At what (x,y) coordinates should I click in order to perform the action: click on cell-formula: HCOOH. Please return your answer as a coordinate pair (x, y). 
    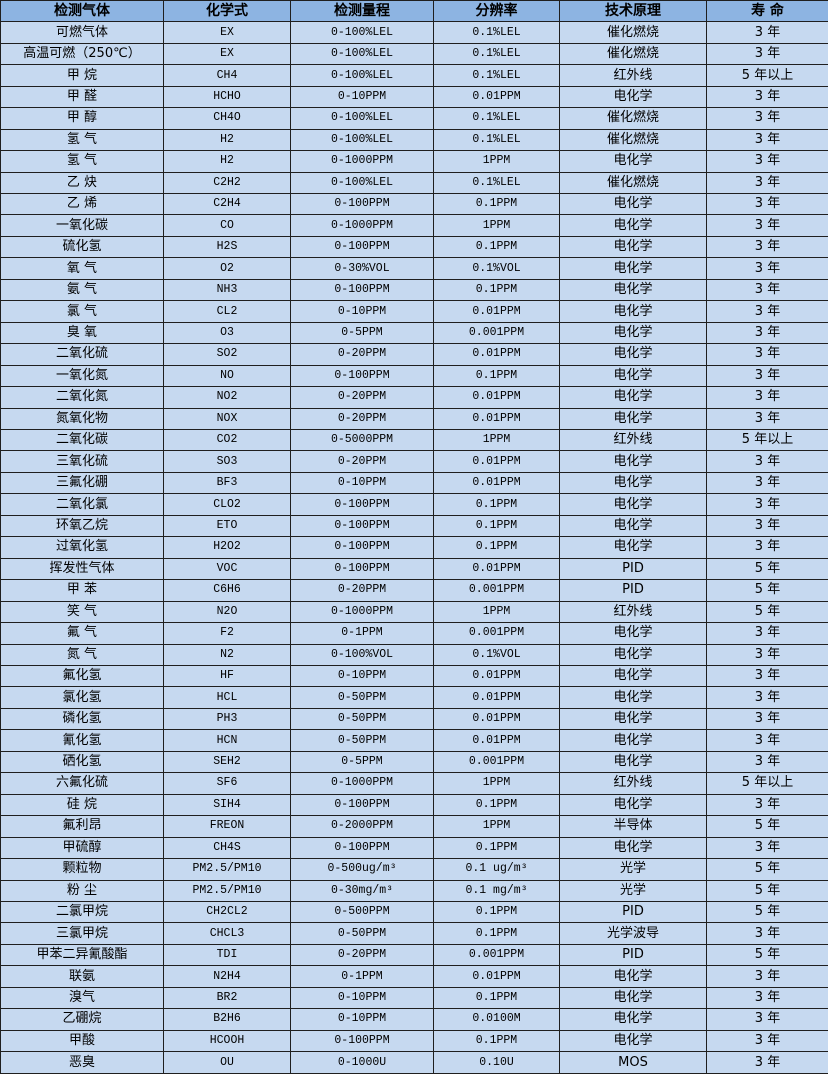
    Looking at the image, I should click on (227, 1041).